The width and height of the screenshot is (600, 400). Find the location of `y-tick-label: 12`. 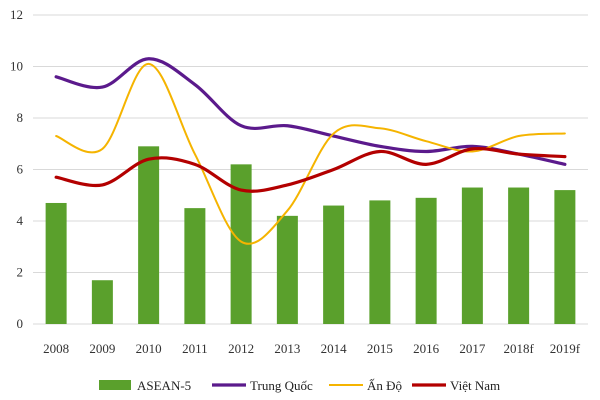

y-tick-label: 12 is located at coordinates (16, 14).